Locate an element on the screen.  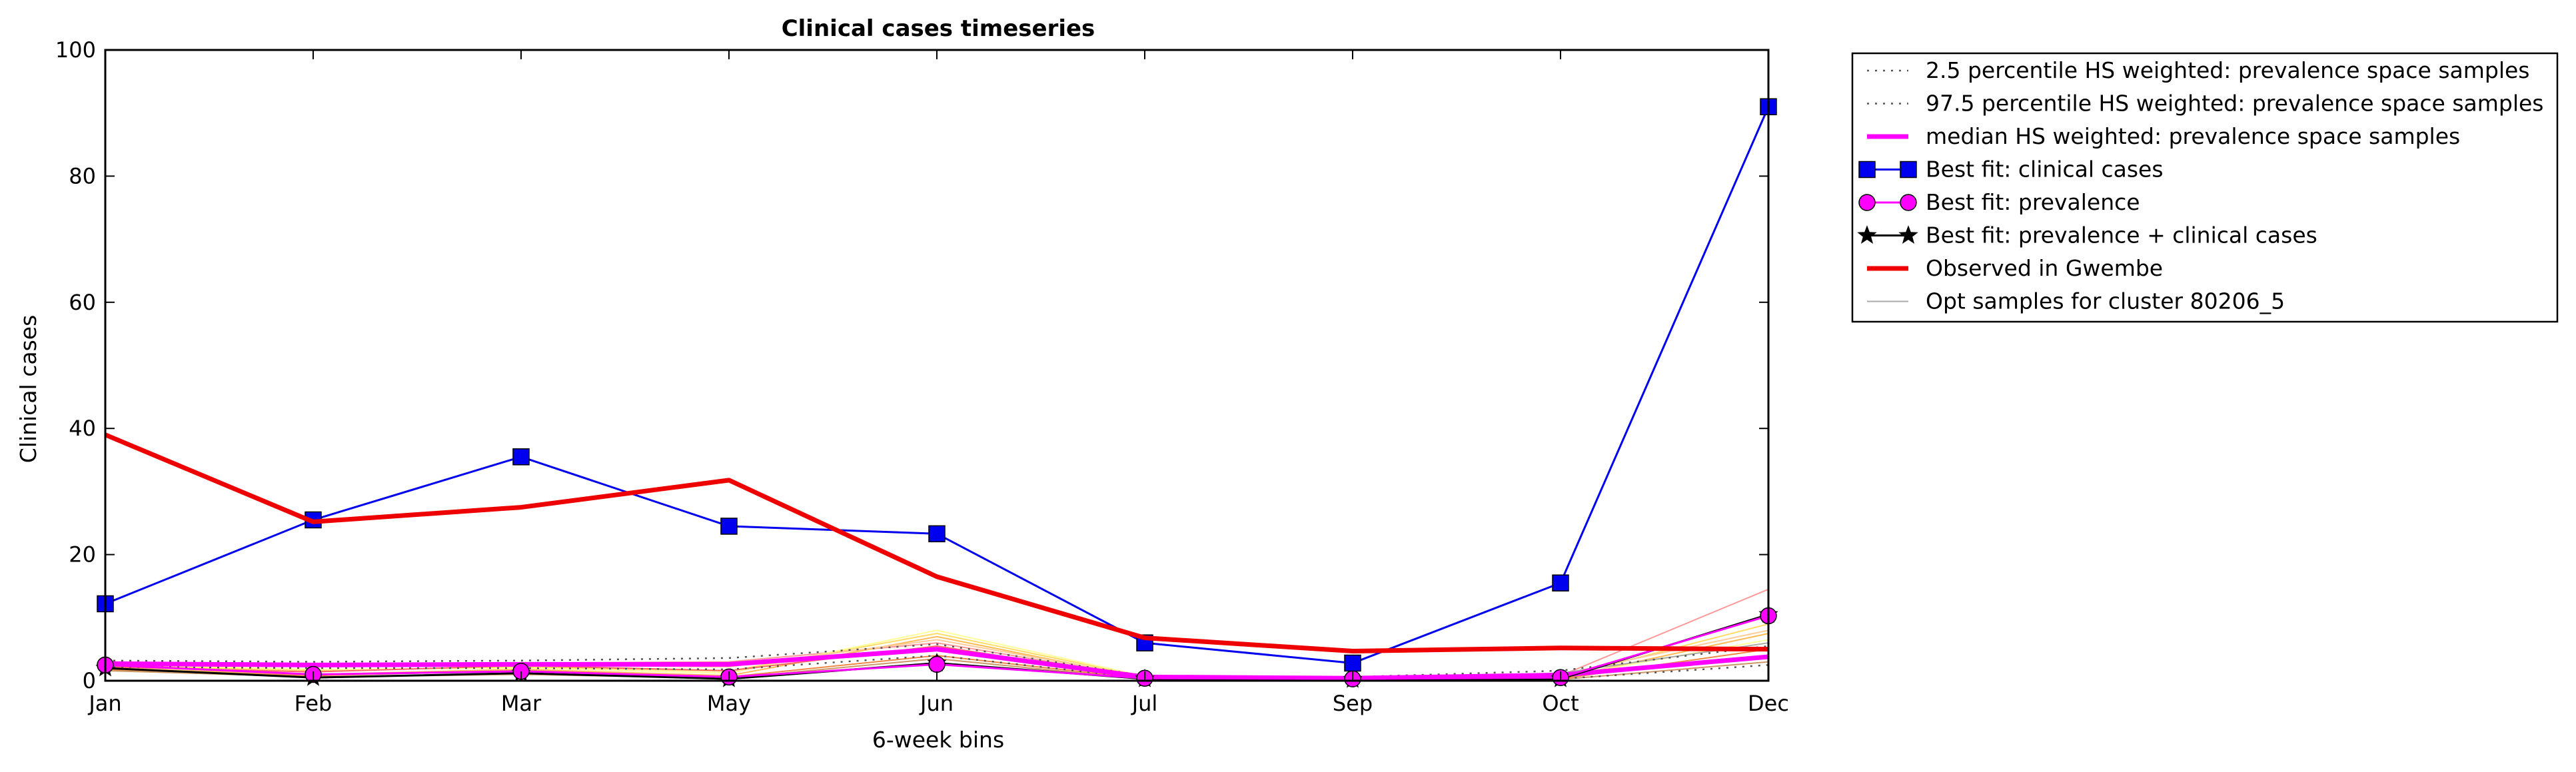
y-tick-label-4: 80 is located at coordinates (83, 176).